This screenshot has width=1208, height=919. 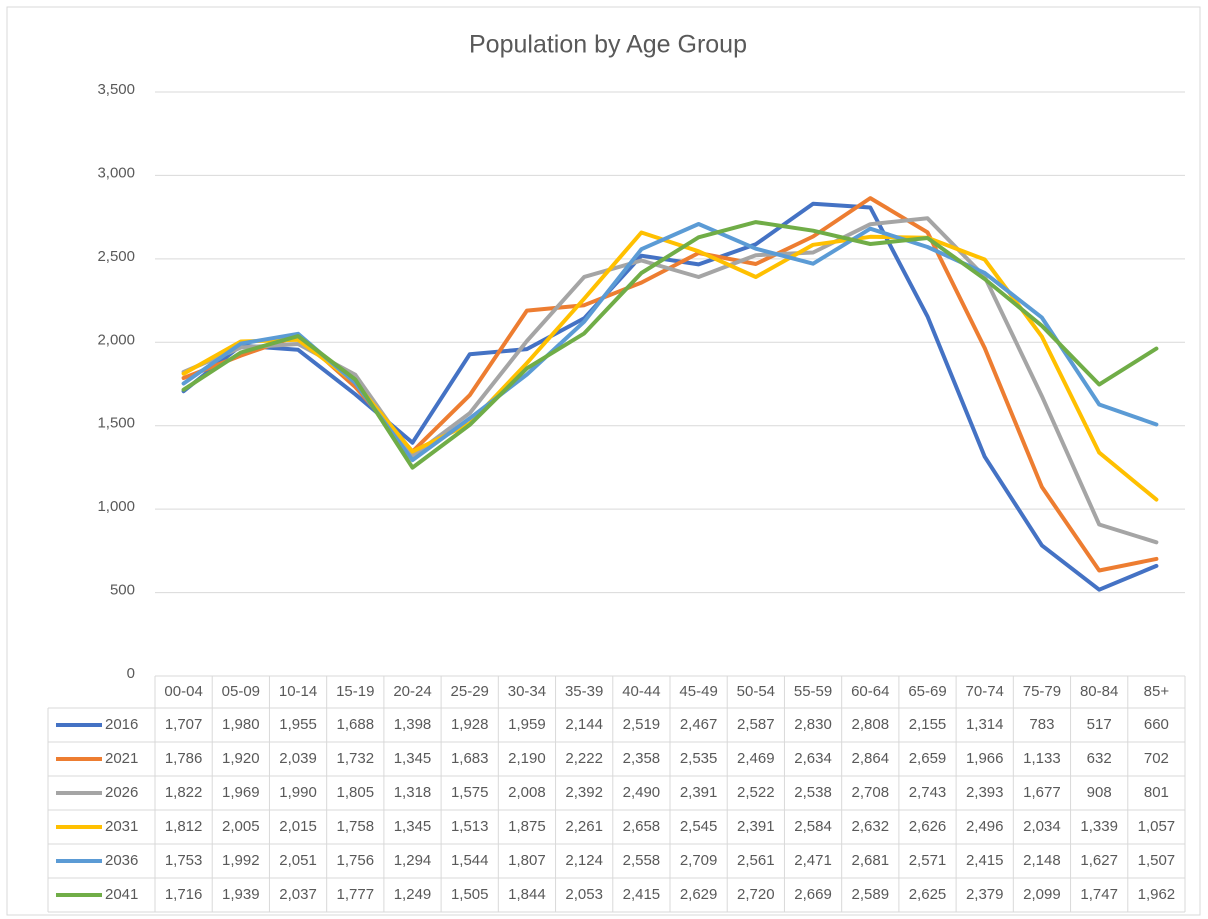 What do you see at coordinates (642, 826) in the screenshot?
I see `data-table-value: 2,658` at bounding box center [642, 826].